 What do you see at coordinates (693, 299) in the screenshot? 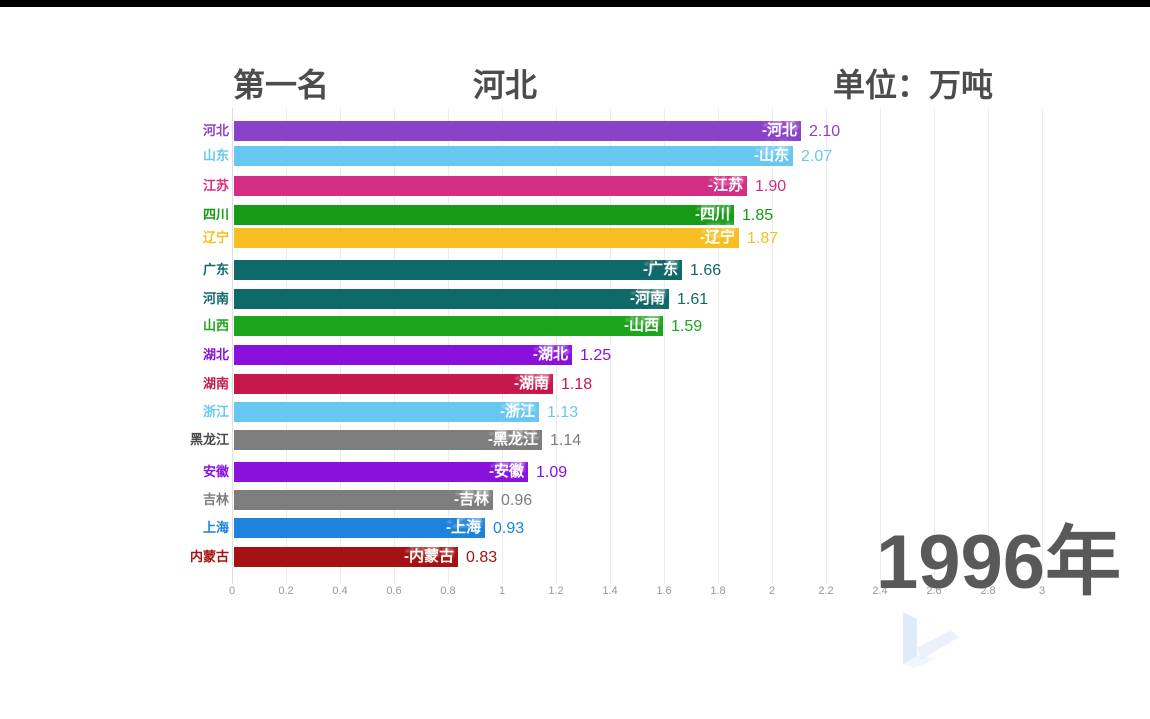
I see `bar-value-label: 1.61` at bounding box center [693, 299].